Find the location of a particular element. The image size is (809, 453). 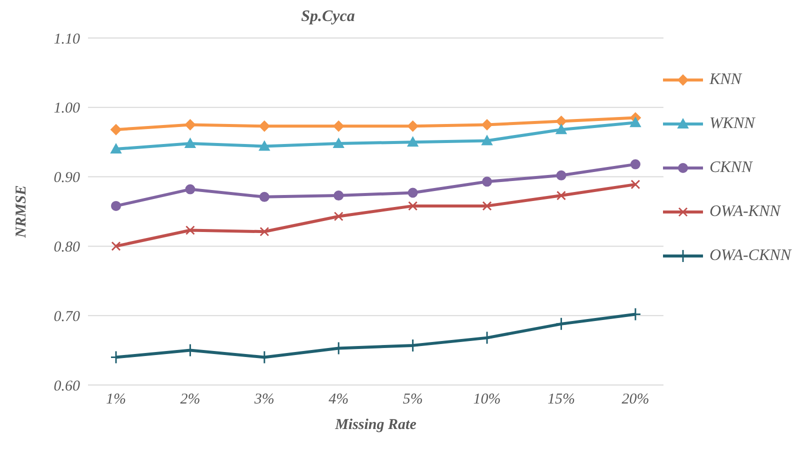

y-axis-title: NRMSE is located at coordinates (21, 212).